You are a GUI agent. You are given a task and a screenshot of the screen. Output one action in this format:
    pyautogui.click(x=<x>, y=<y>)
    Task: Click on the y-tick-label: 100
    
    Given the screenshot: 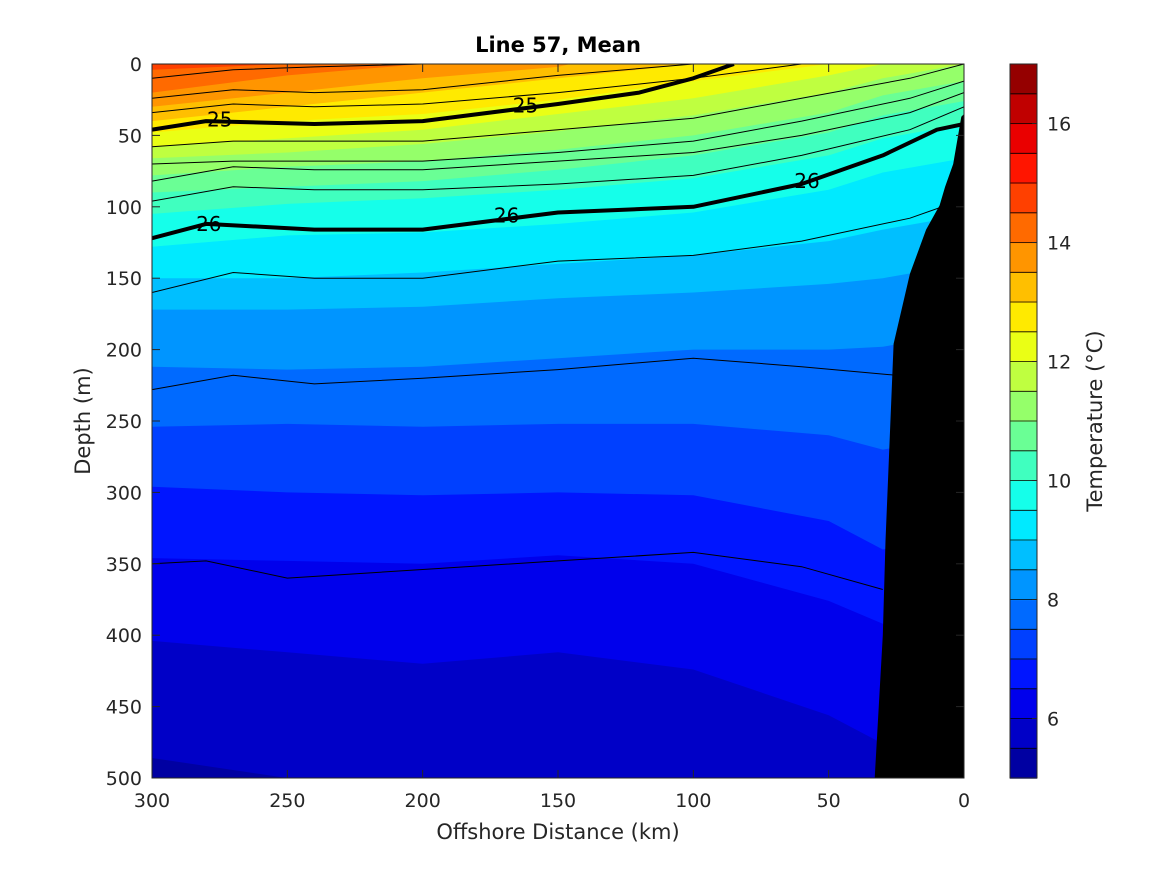 What is the action you would take?
    pyautogui.click(x=124, y=208)
    